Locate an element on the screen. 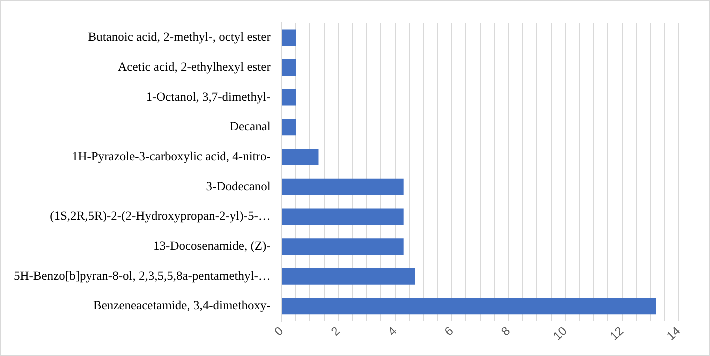  x-tick-label: 0 is located at coordinates (279, 331).